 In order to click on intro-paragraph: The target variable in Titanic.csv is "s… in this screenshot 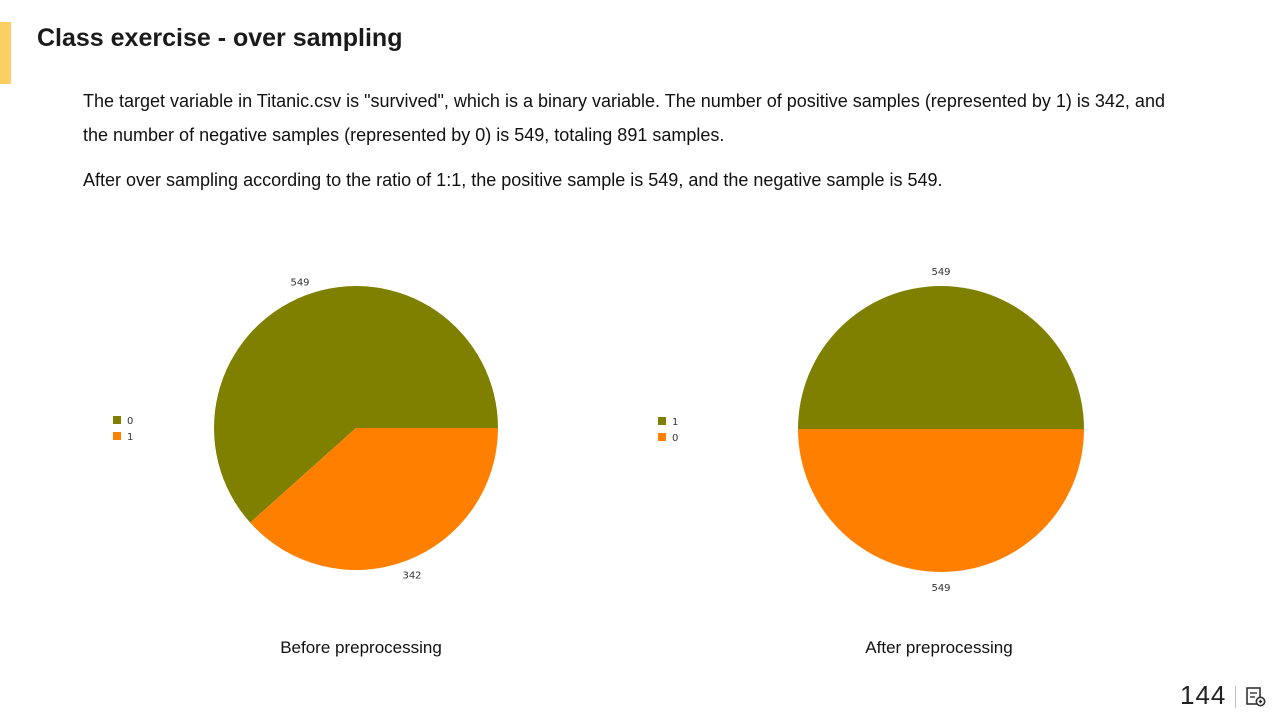, I will do `click(624, 118)`.